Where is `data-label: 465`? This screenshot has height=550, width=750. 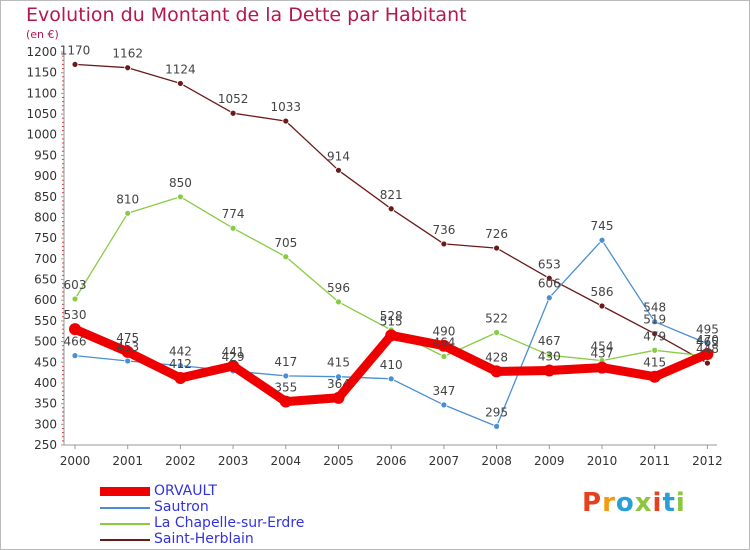
data-label: 465 is located at coordinates (707, 342).